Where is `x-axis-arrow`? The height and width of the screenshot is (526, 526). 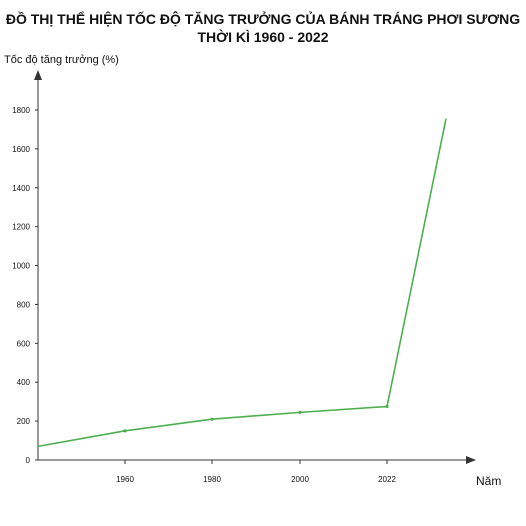
x-axis-arrow is located at coordinates (471, 460).